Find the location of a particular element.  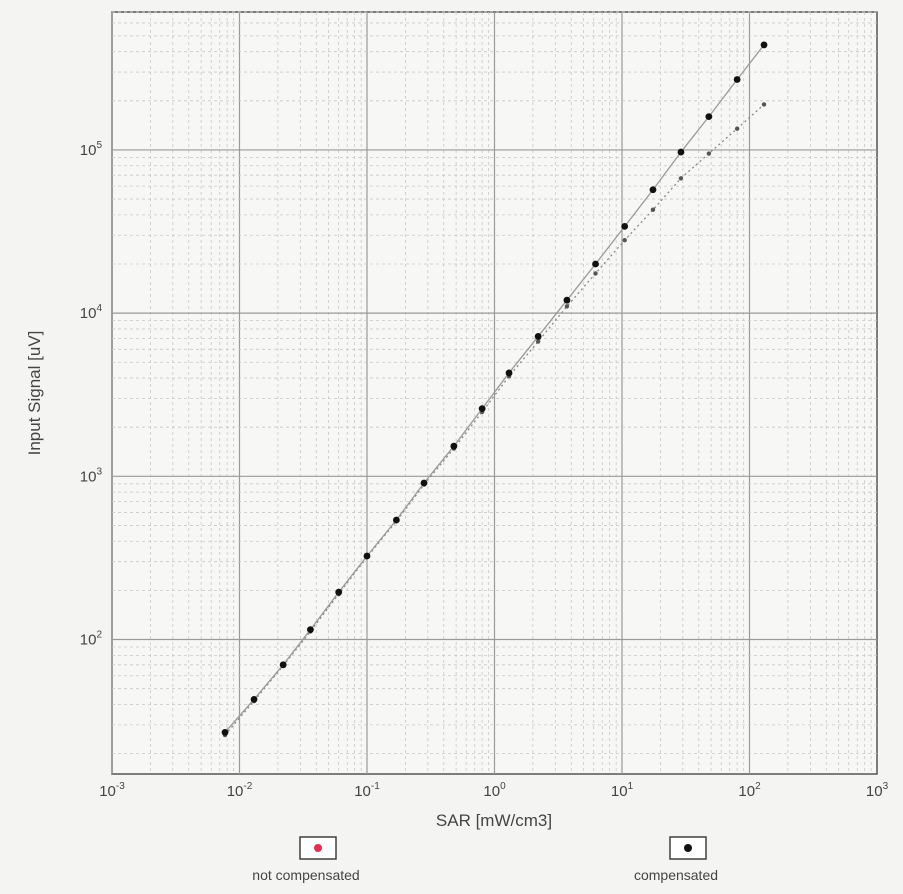

legend-label: compensated is located at coordinates (676, 875).